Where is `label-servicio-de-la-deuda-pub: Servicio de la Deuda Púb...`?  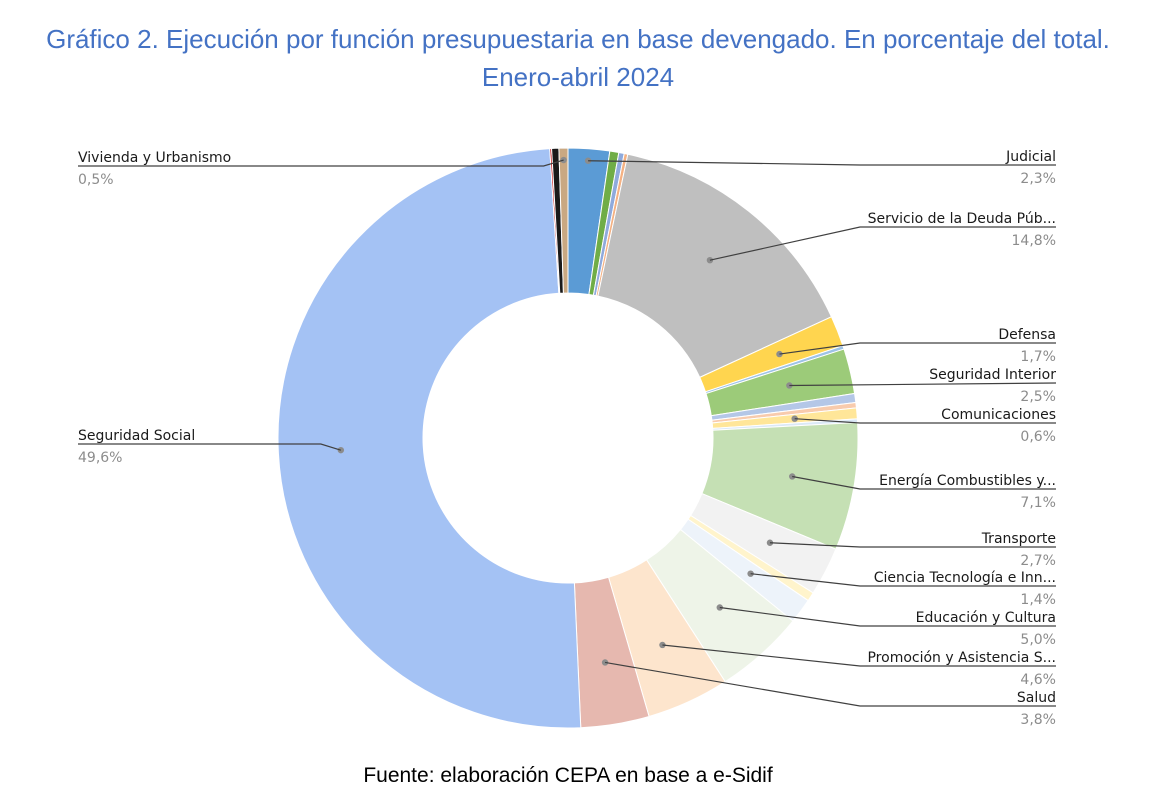 label-servicio-de-la-deuda-pub: Servicio de la Deuda Púb... is located at coordinates (962, 219).